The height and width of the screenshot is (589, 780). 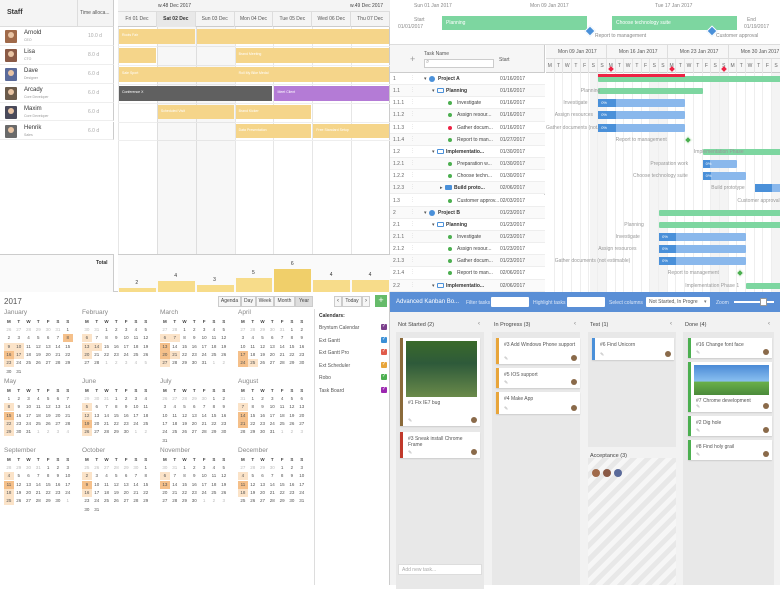 I want to click on month-title: June, so click(x=89, y=381).